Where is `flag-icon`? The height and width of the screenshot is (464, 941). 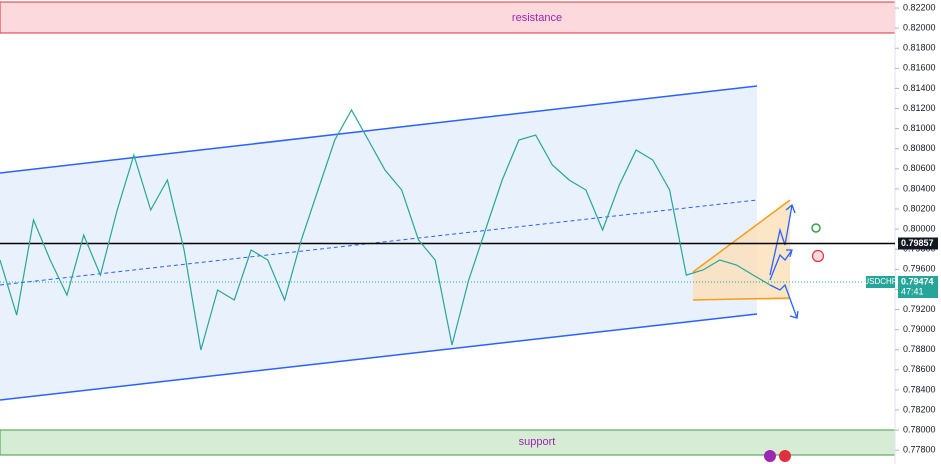 flag-icon is located at coordinates (785, 456).